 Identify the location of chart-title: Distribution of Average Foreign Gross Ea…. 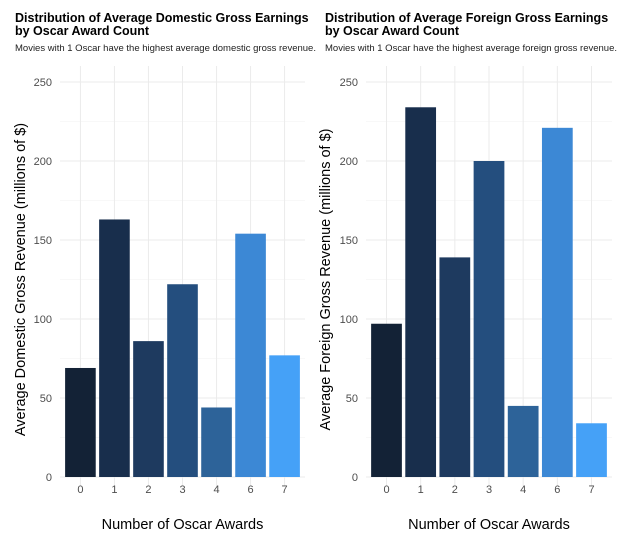
(467, 24).